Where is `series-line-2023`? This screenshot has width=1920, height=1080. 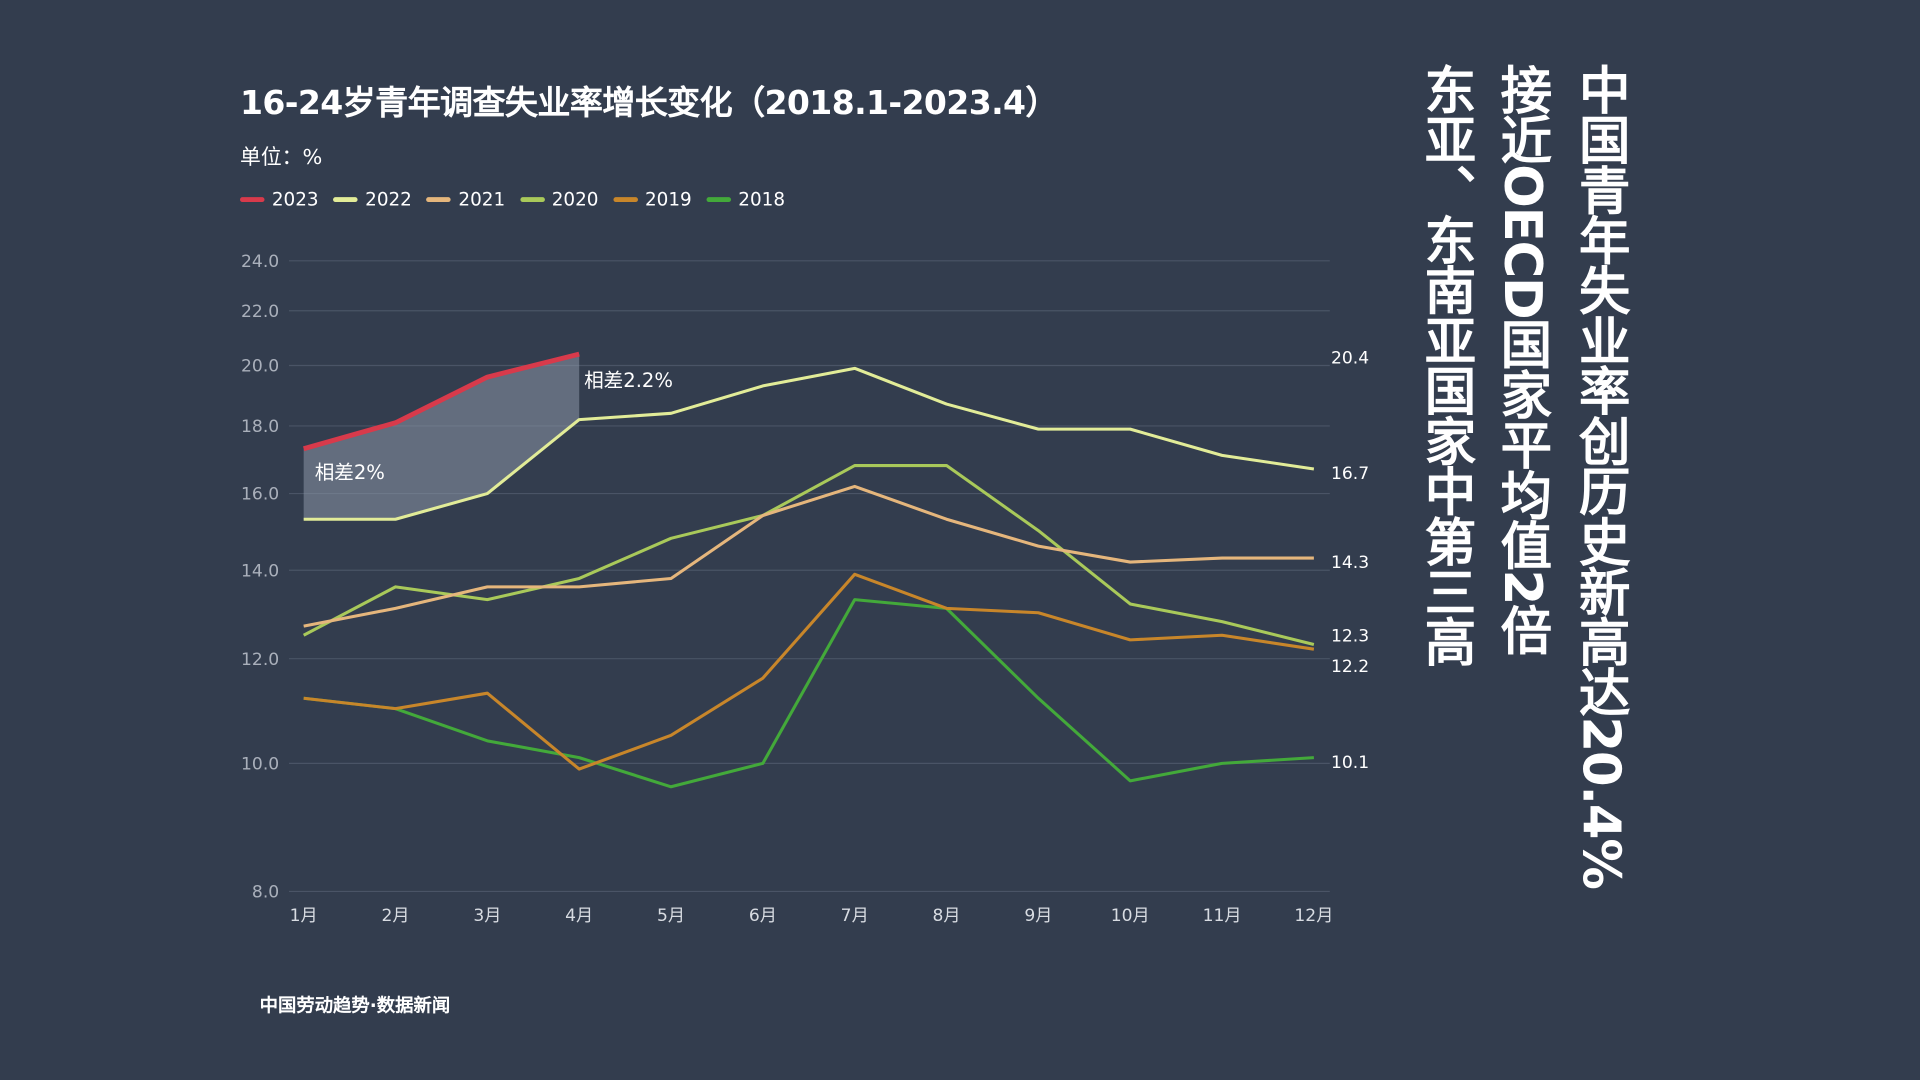
series-line-2023 is located at coordinates (441, 401).